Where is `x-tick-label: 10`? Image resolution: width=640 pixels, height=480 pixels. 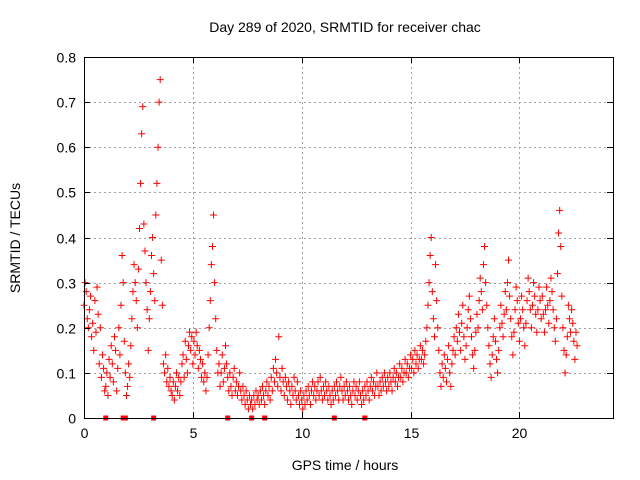
x-tick-label: 10 is located at coordinates (303, 433).